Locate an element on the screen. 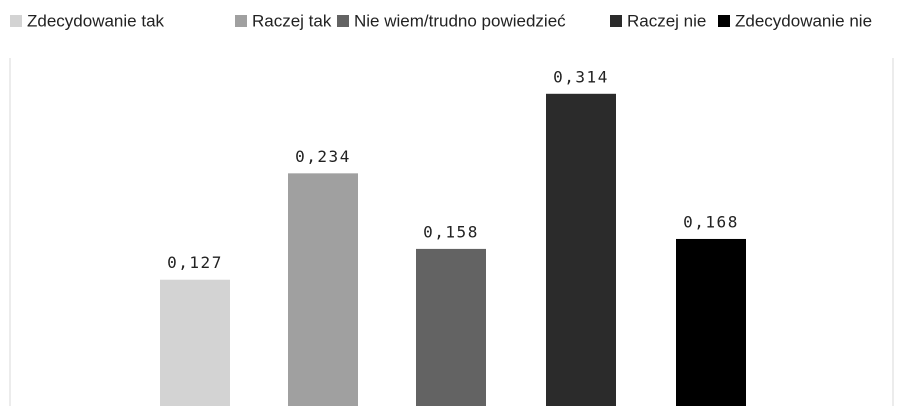 The height and width of the screenshot is (406, 900). value-label: 0,168 is located at coordinates (711, 221).